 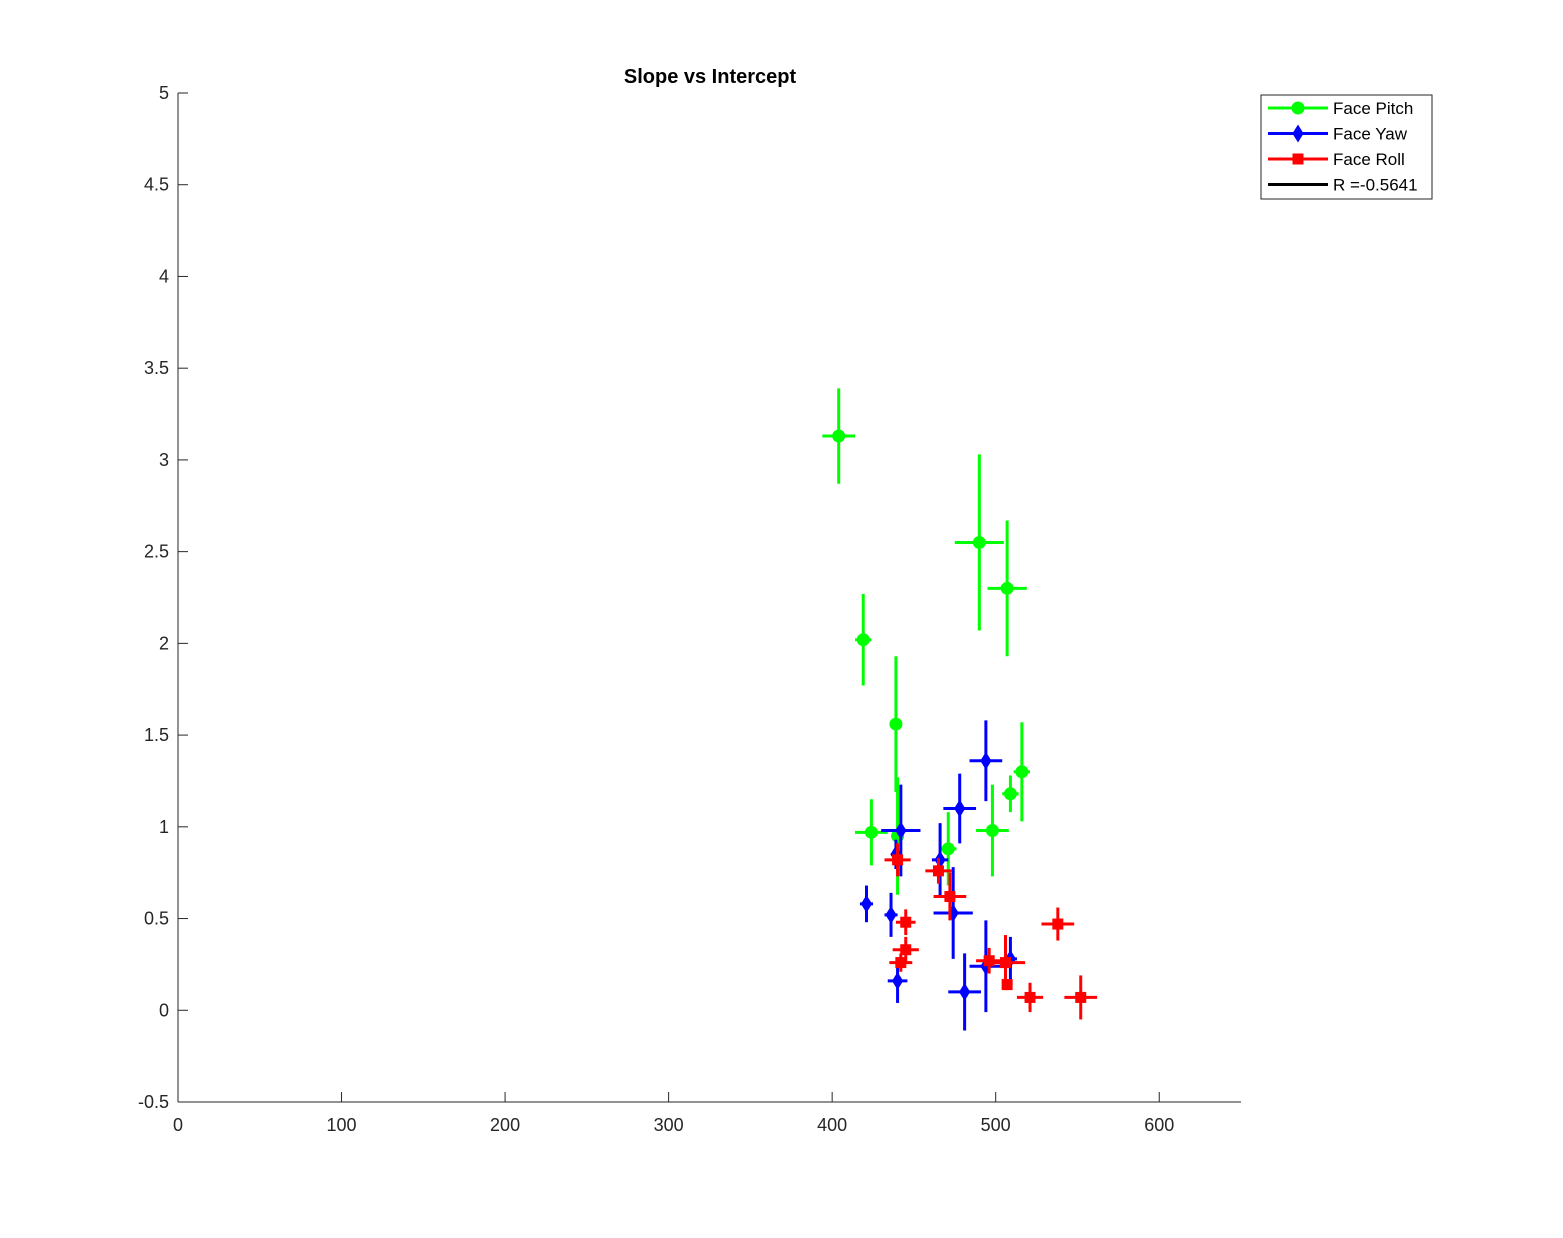 What do you see at coordinates (669, 1125) in the screenshot?
I see `x-tick-label: 300` at bounding box center [669, 1125].